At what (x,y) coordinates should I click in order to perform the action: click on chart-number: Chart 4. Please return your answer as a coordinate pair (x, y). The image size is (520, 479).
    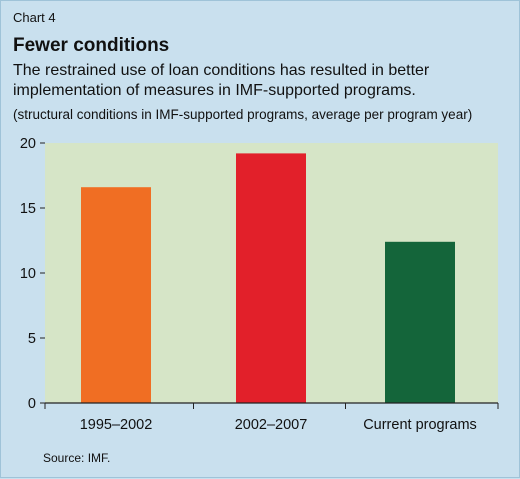
    Looking at the image, I should click on (34, 17).